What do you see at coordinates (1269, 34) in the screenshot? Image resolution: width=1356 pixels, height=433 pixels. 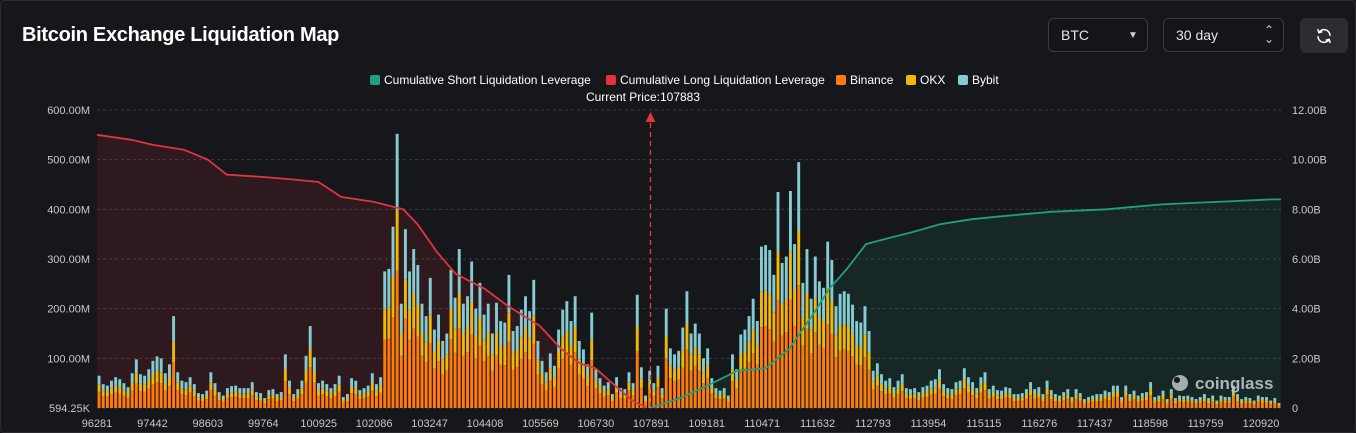 I see `up-down-chevron-icon: ⌃ ⌄` at bounding box center [1269, 34].